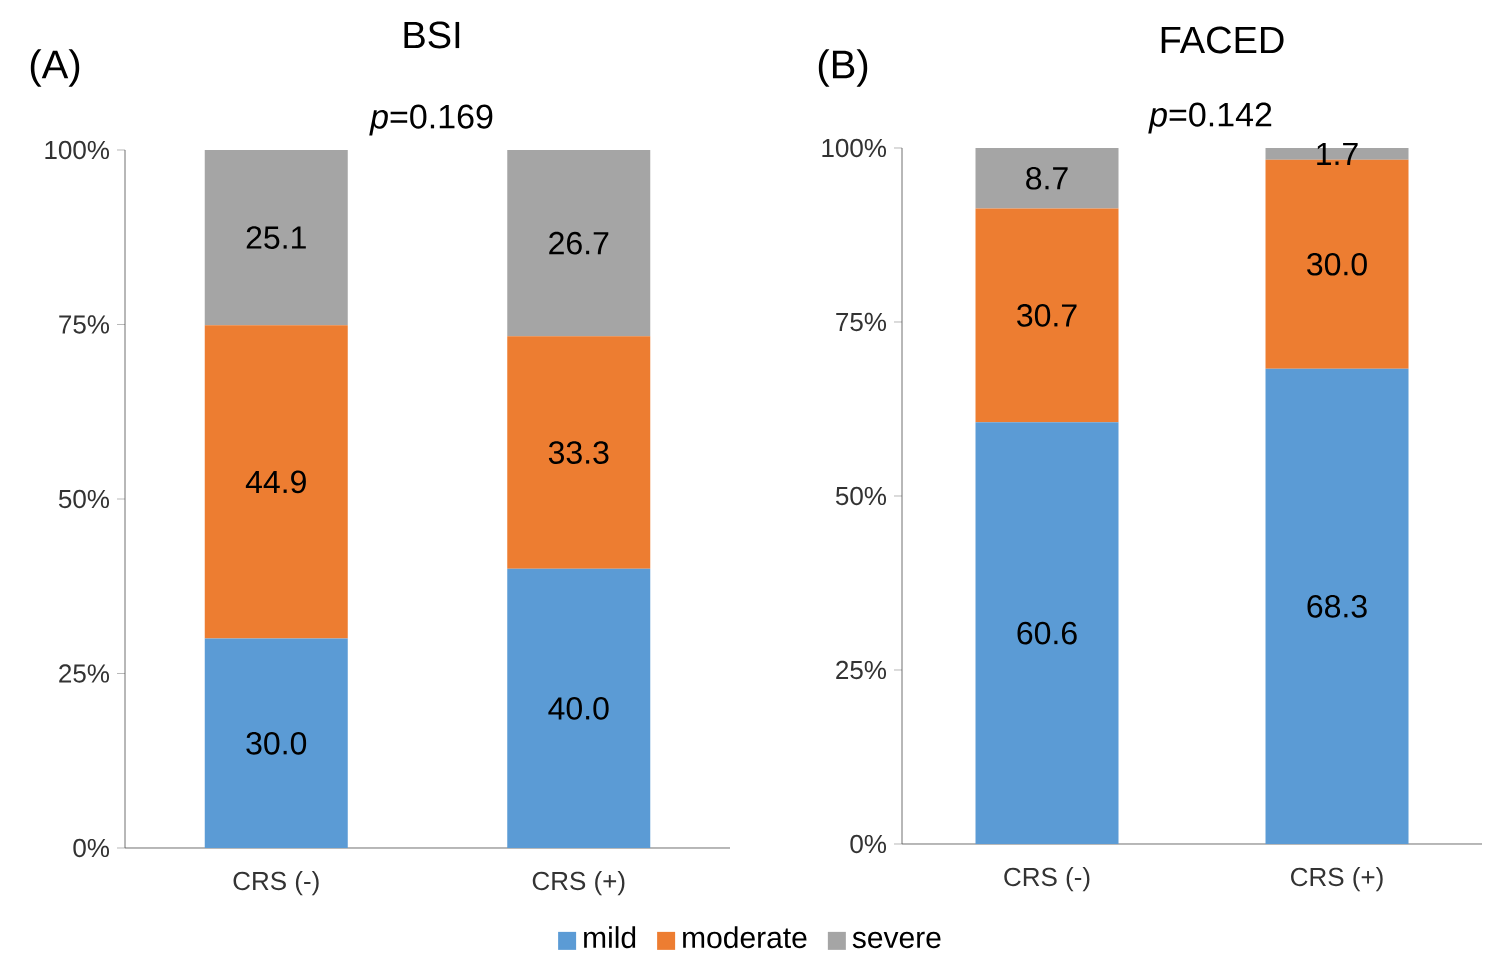 Image resolution: width=1499 pixels, height=955 pixels. What do you see at coordinates (431, 120) in the screenshot?
I see `text: p=0.169` at bounding box center [431, 120].